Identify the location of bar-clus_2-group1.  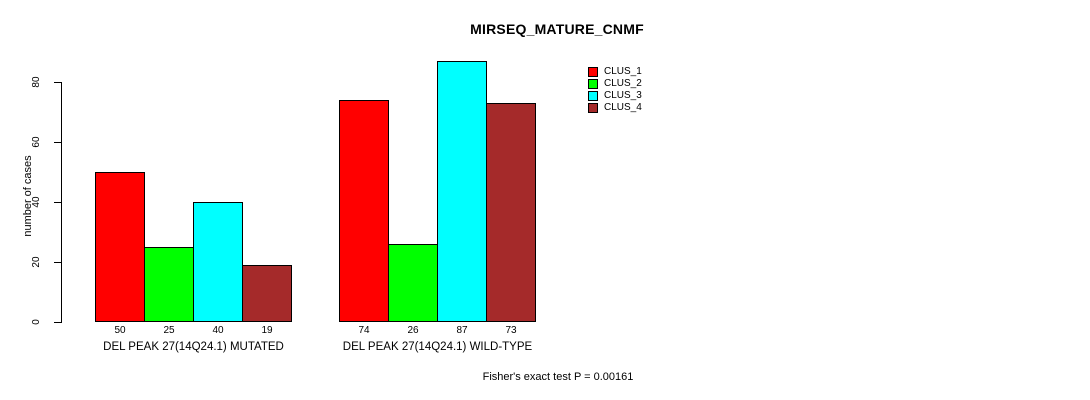
(169, 284).